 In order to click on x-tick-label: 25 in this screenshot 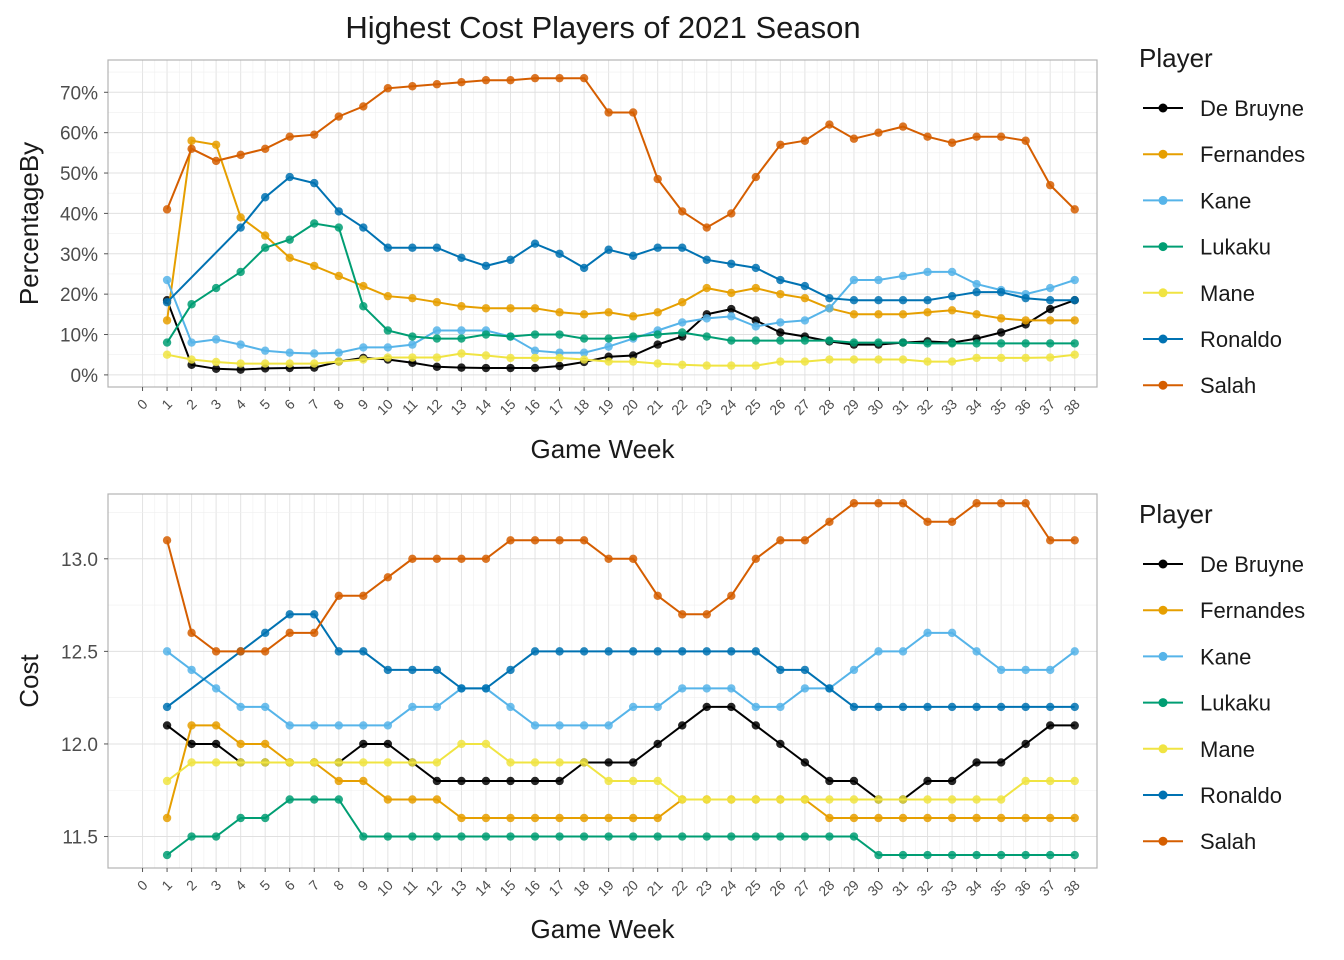, I will do `click(753, 407)`.